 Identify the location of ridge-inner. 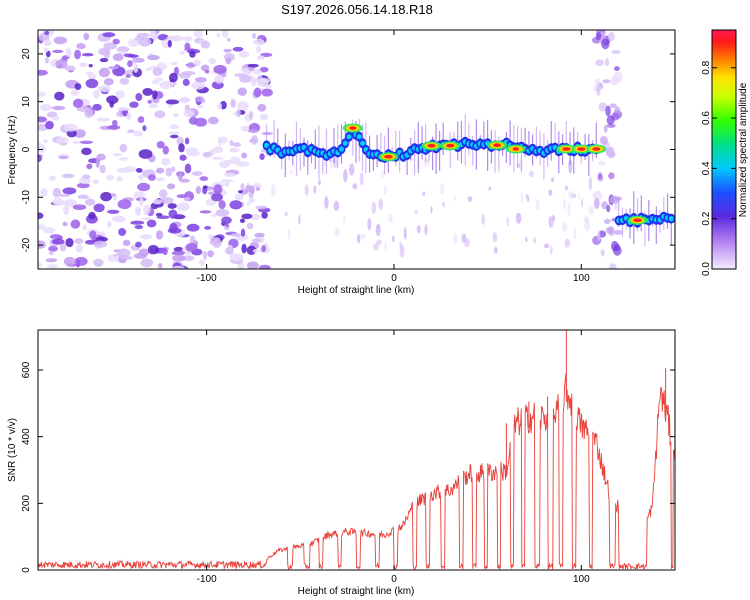
(349, 137).